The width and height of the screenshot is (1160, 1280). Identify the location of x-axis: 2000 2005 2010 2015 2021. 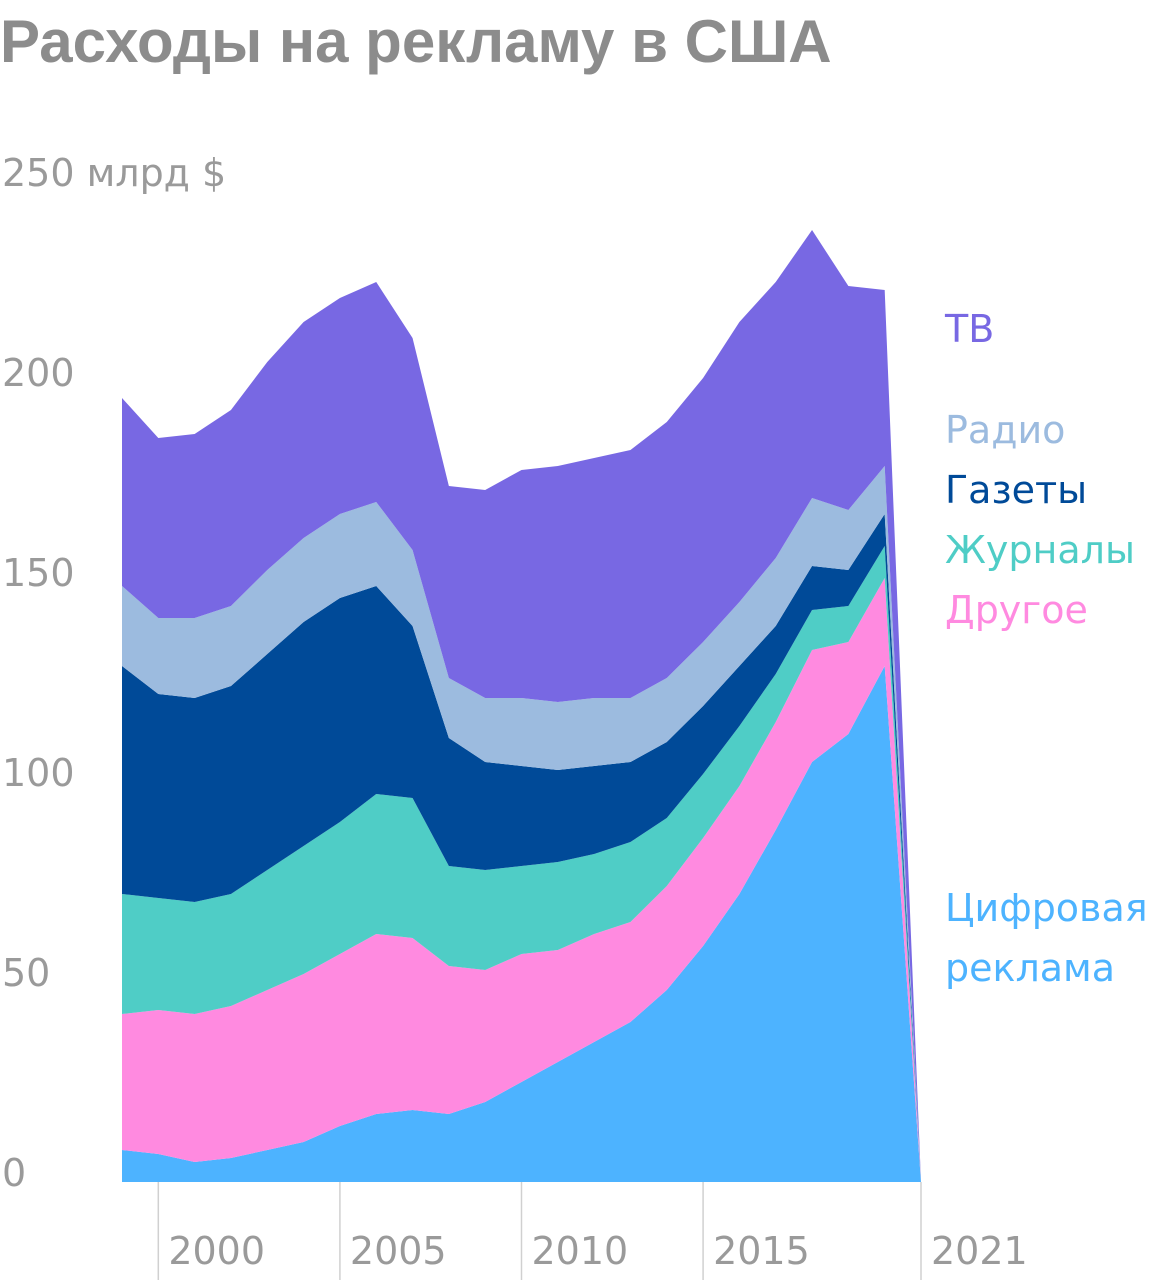
(592, 1231).